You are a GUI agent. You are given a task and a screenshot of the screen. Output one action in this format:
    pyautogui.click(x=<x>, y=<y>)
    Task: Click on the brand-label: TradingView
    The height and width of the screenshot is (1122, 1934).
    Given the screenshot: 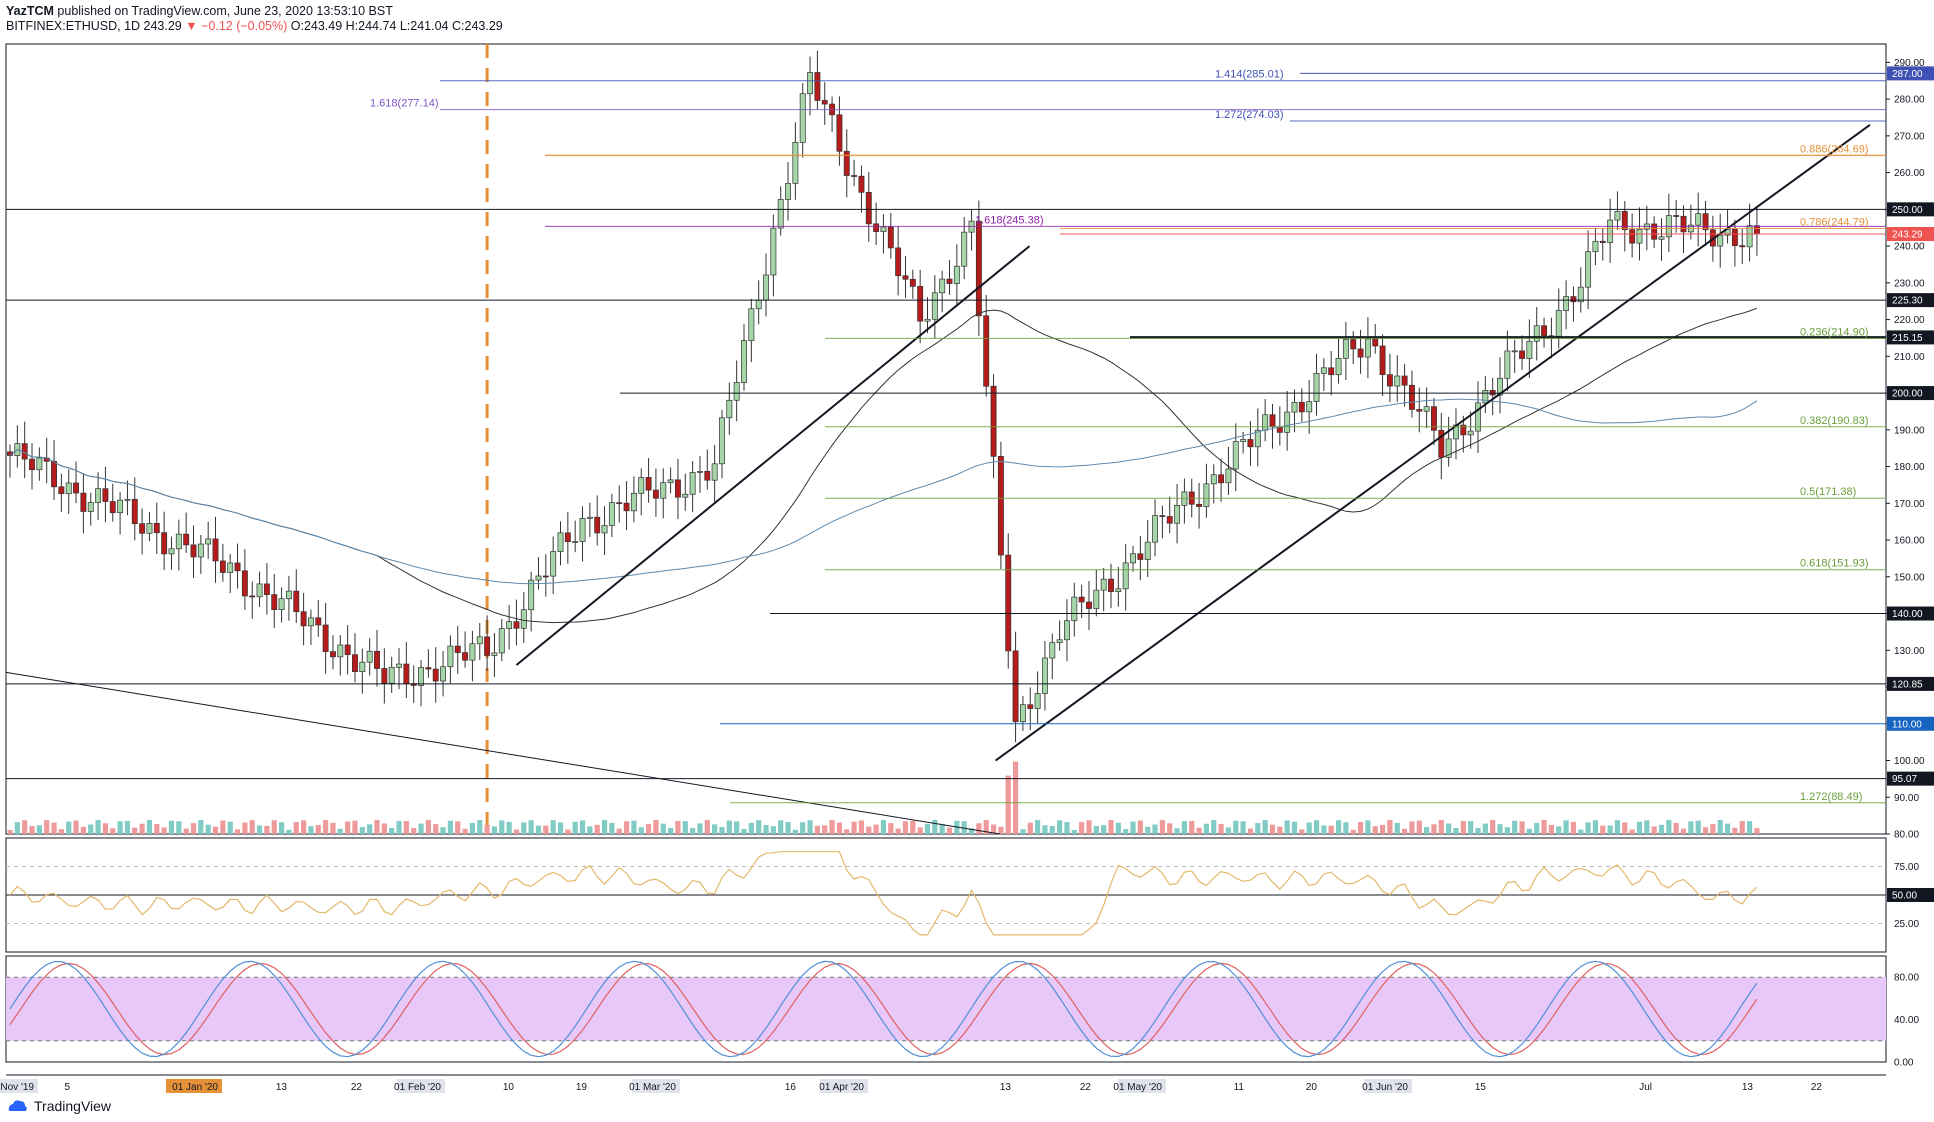 What is the action you would take?
    pyautogui.click(x=73, y=1106)
    